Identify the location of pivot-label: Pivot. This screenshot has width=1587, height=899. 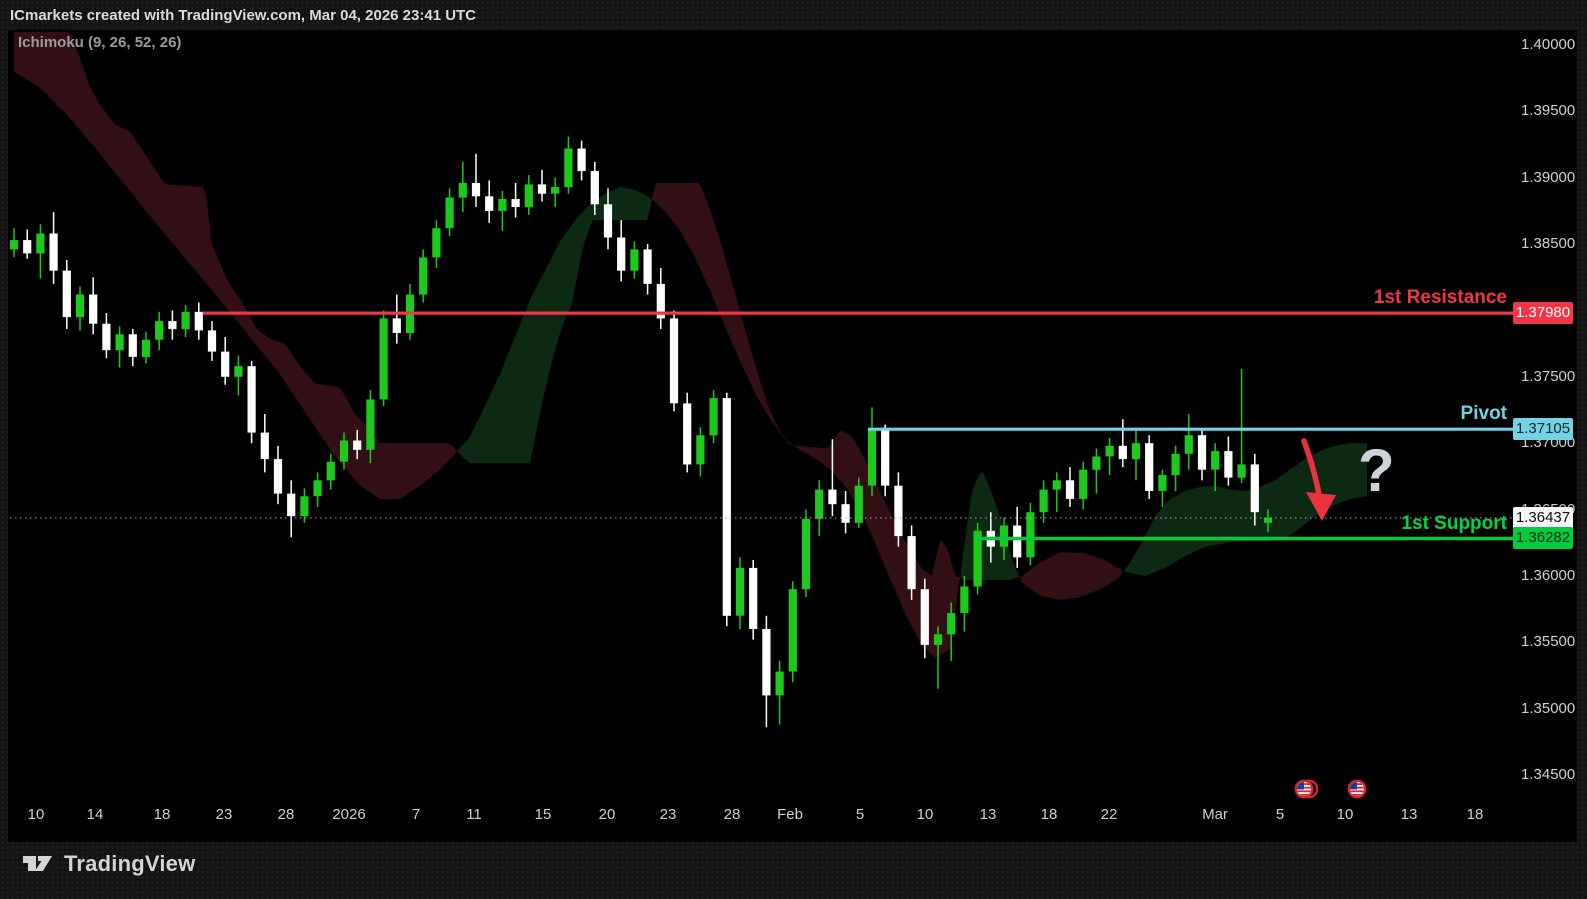
(1483, 413).